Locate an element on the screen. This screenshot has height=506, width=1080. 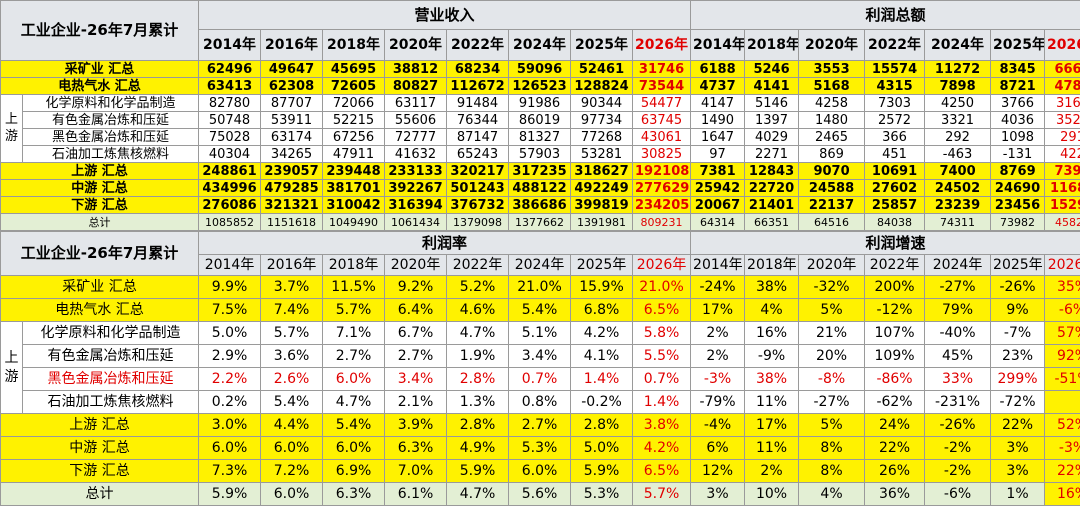
cell-value: 10691 is located at coordinates (895, 171).